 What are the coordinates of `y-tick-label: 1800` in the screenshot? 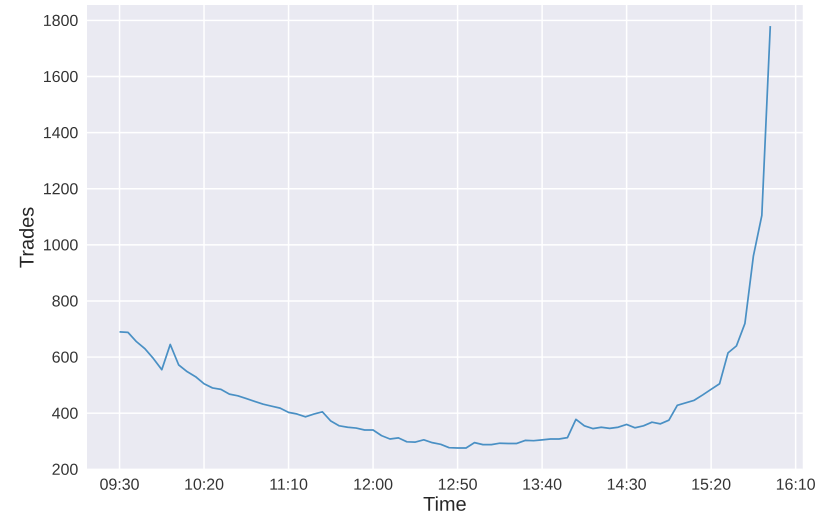 It's located at (61, 20).